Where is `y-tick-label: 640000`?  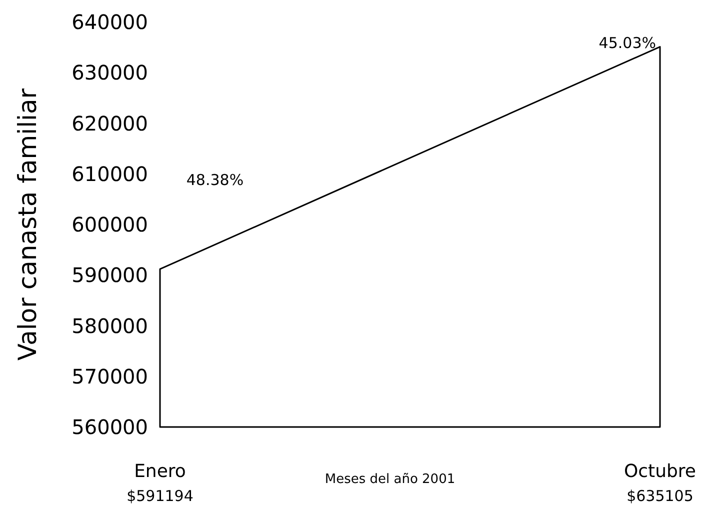 y-tick-label: 640000 is located at coordinates (110, 22).